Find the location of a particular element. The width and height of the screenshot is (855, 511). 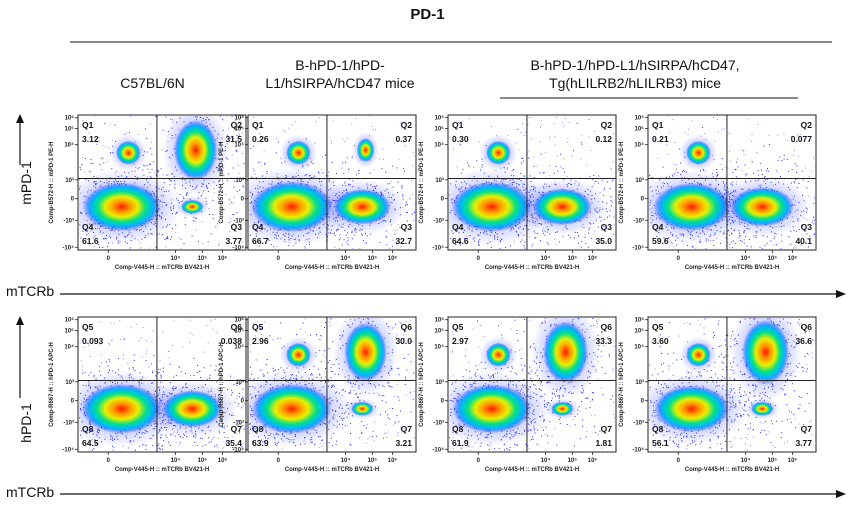

y-tick-label: 0 is located at coordinates (73, 200).